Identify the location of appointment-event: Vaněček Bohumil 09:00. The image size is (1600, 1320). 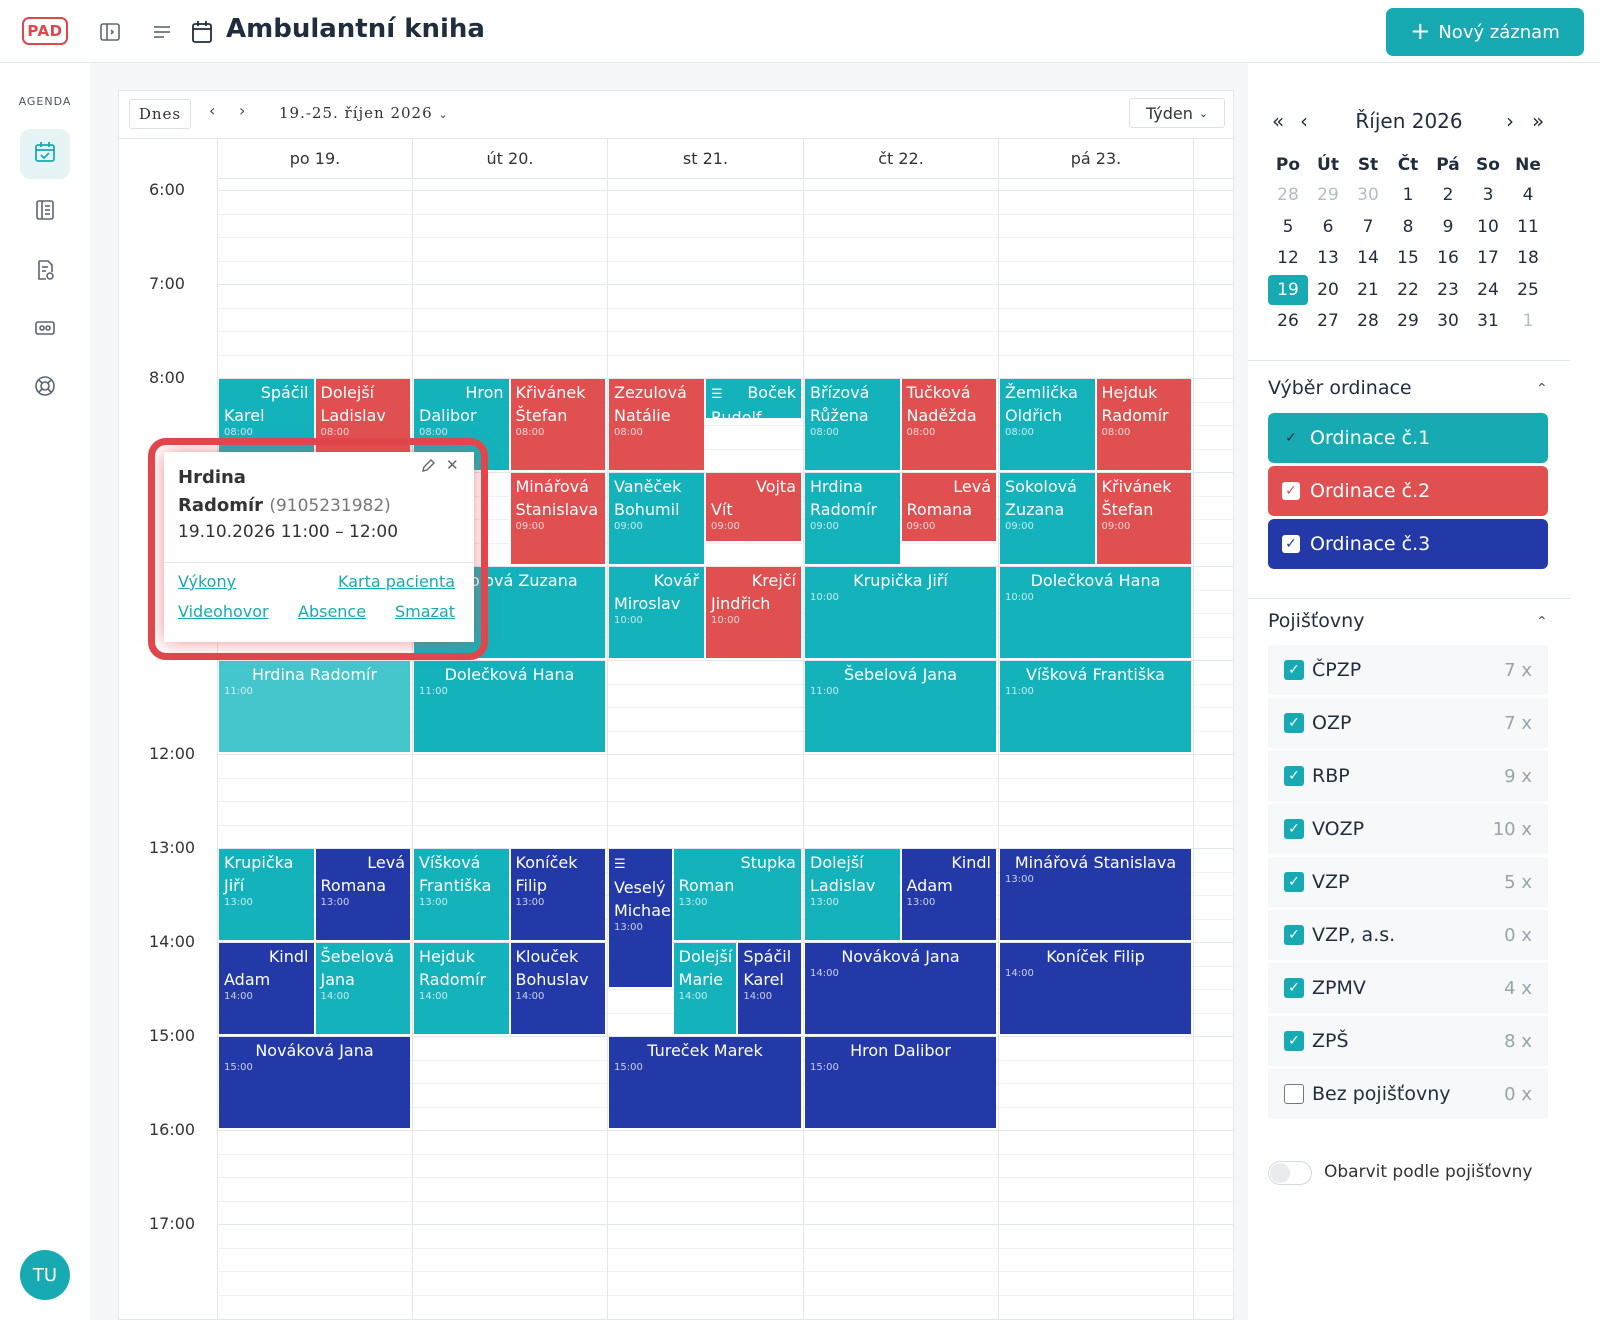
(656, 518).